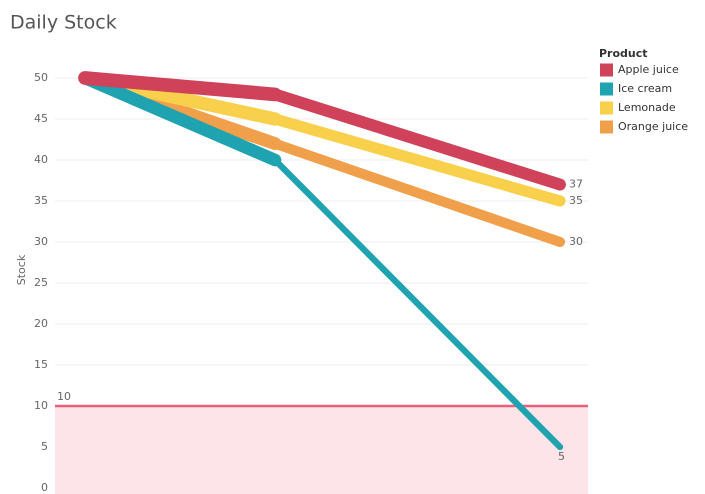  Describe the element at coordinates (41, 241) in the screenshot. I see `y-tick-label: 30` at that location.